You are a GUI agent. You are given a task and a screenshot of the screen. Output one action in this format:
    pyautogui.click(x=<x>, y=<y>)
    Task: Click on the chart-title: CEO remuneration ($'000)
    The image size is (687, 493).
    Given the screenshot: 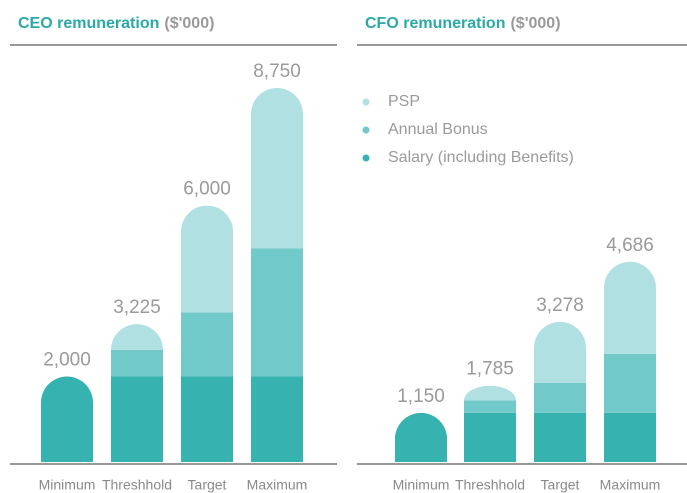 What is the action you would take?
    pyautogui.click(x=116, y=23)
    